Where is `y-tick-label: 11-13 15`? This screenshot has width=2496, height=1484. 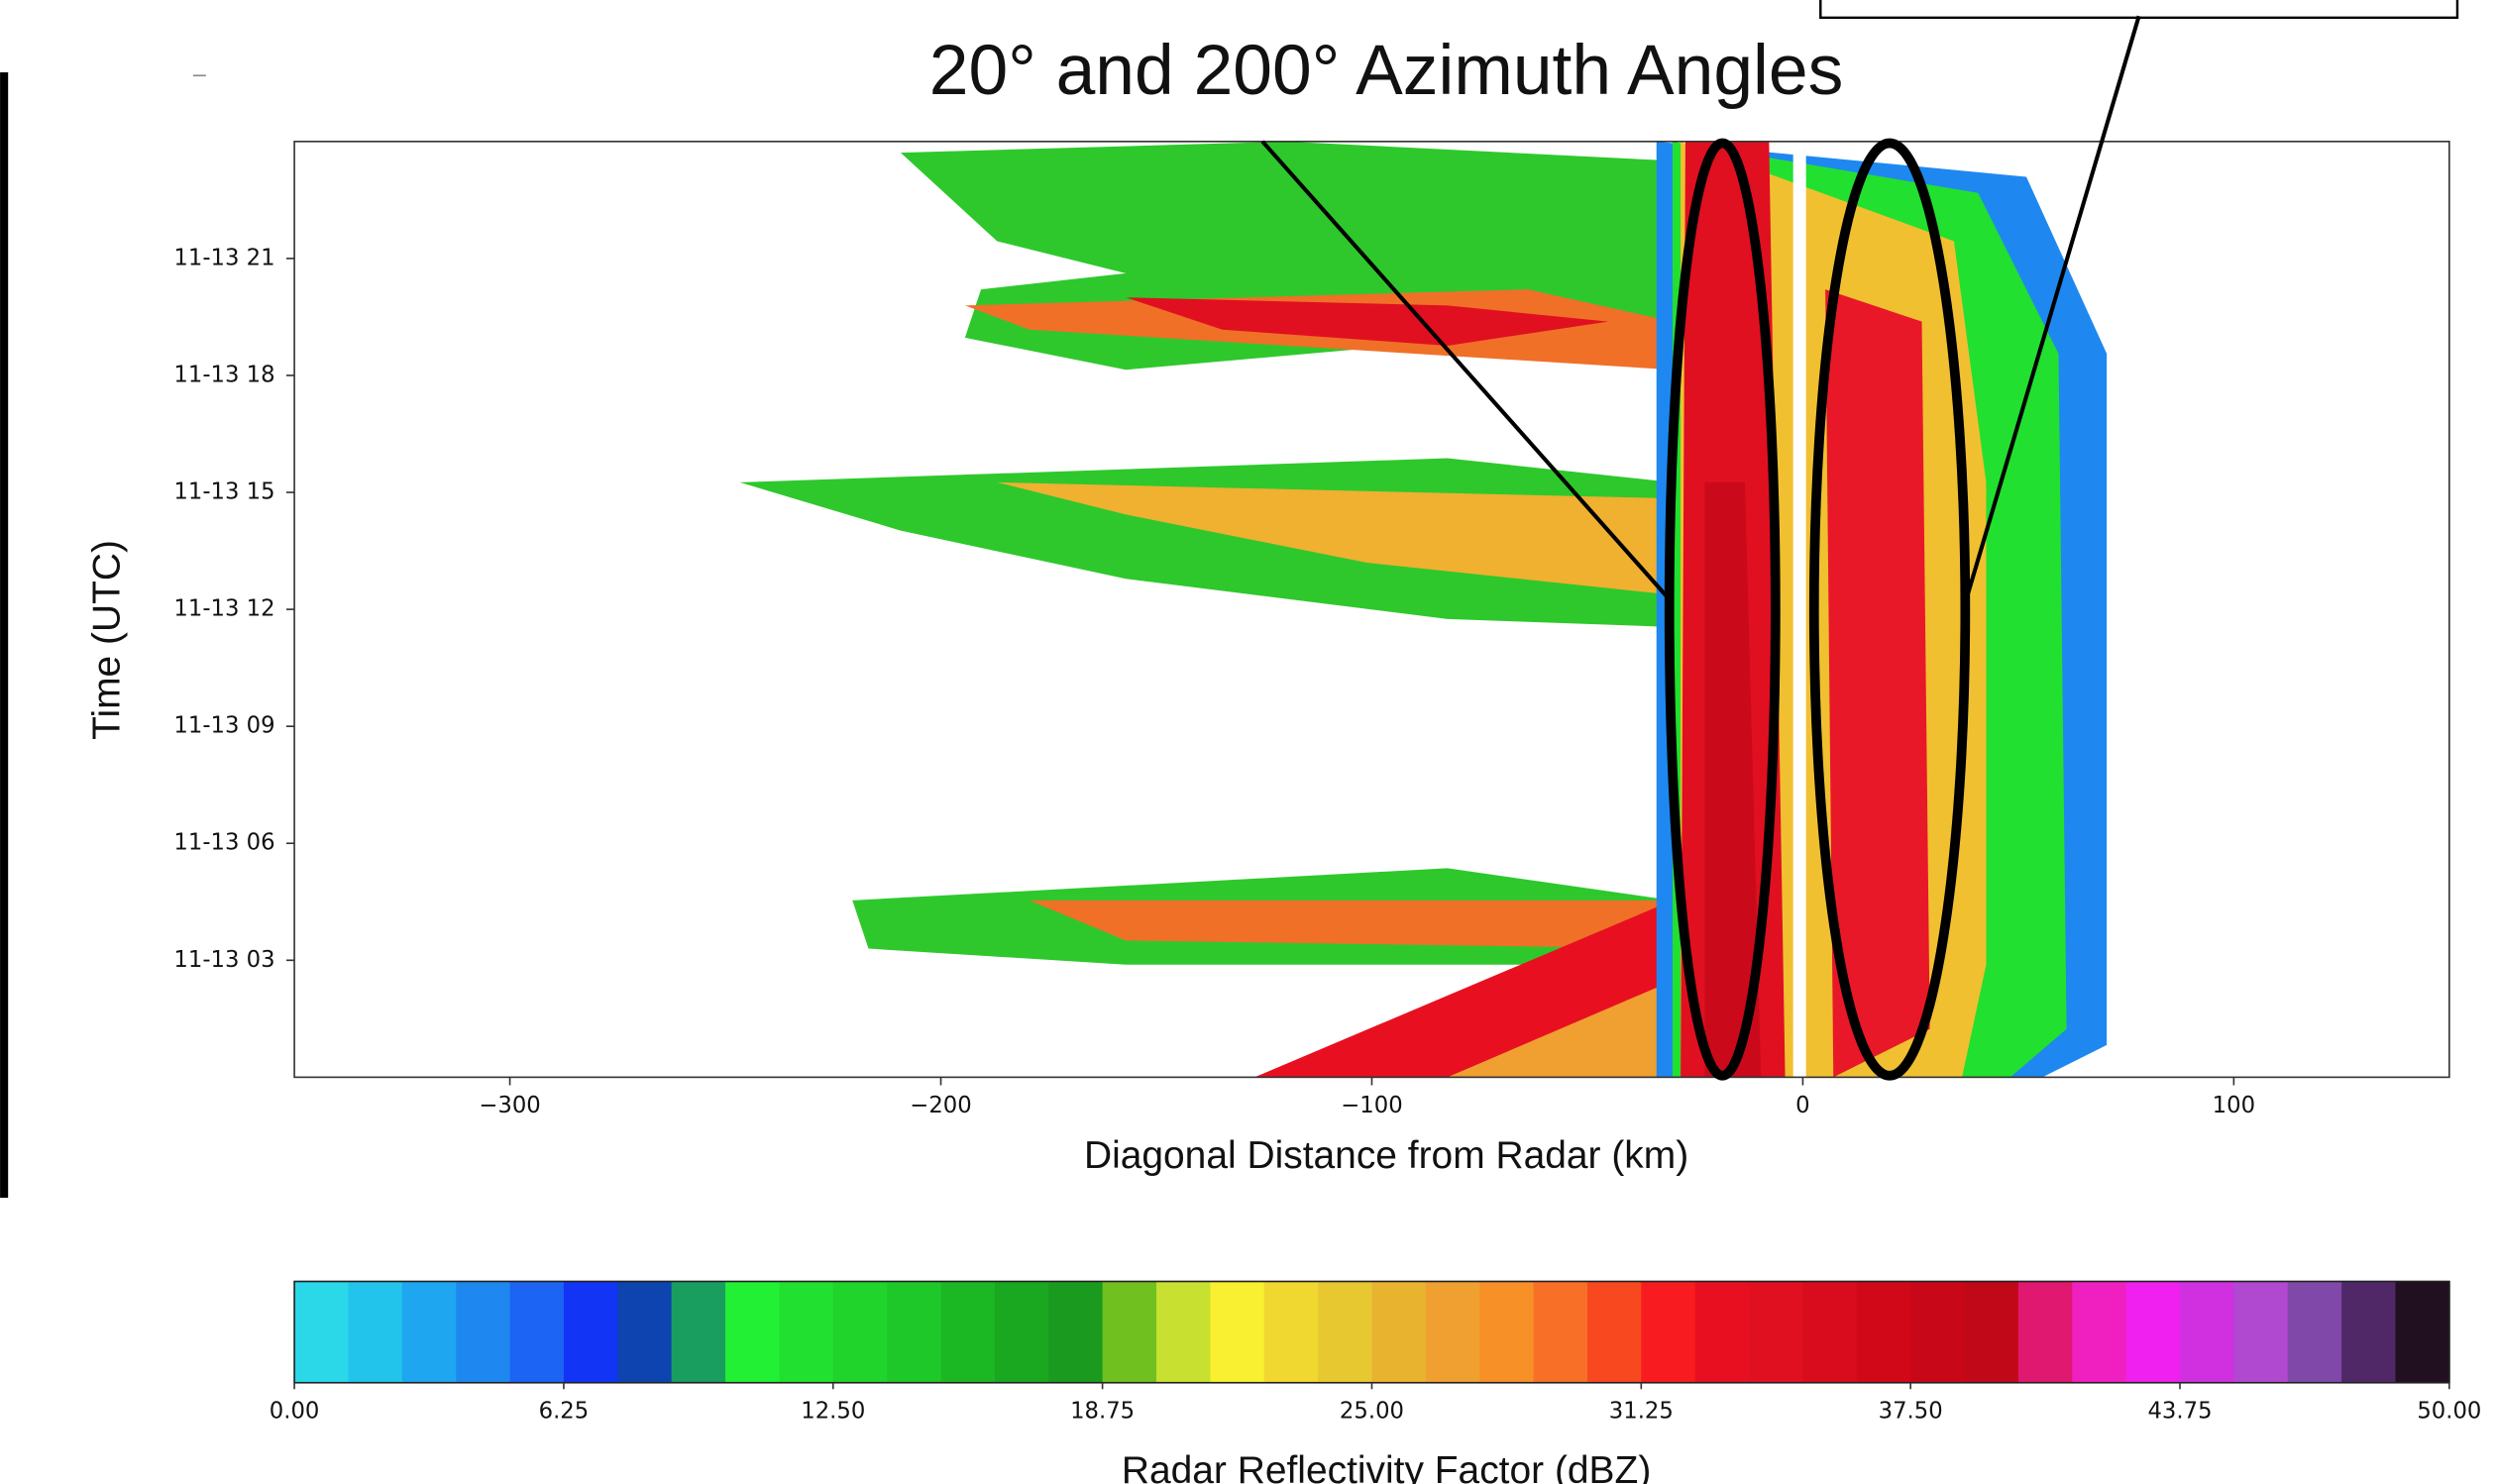
y-tick-label: 11-13 15 is located at coordinates (224, 492).